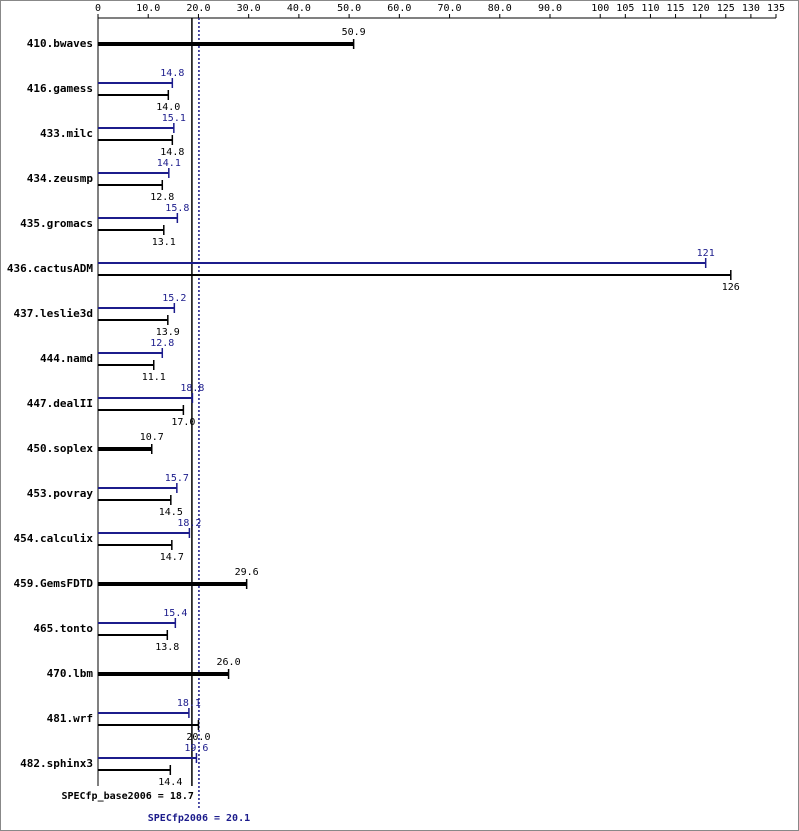 The image size is (799, 831). I want to click on value-label: 18.1, so click(189, 703).